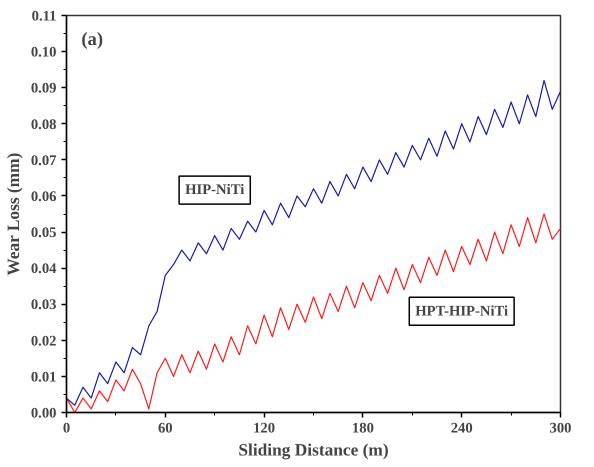  What do you see at coordinates (43, 88) in the screenshot?
I see `y-tick-label: 0.09` at bounding box center [43, 88].